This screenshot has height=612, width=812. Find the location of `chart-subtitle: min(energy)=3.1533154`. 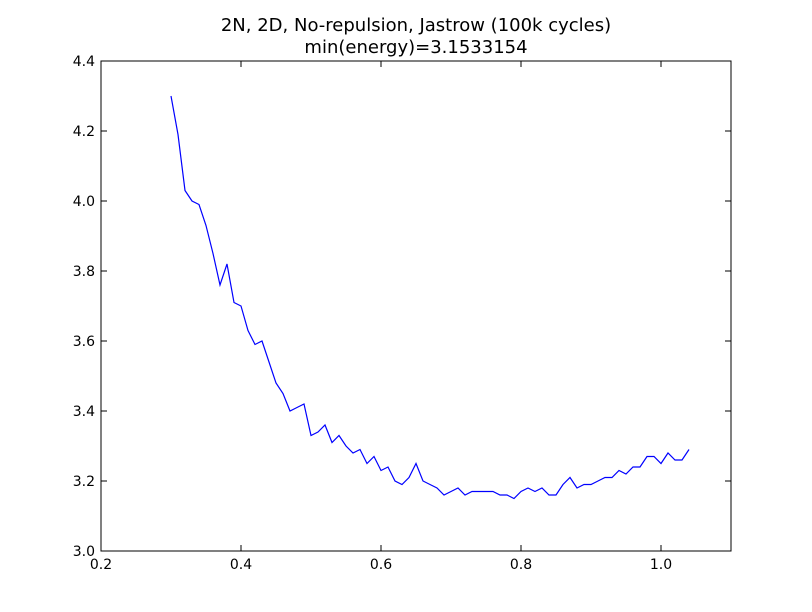

chart-subtitle: min(energy)=3.1533154 is located at coordinates (415, 47).